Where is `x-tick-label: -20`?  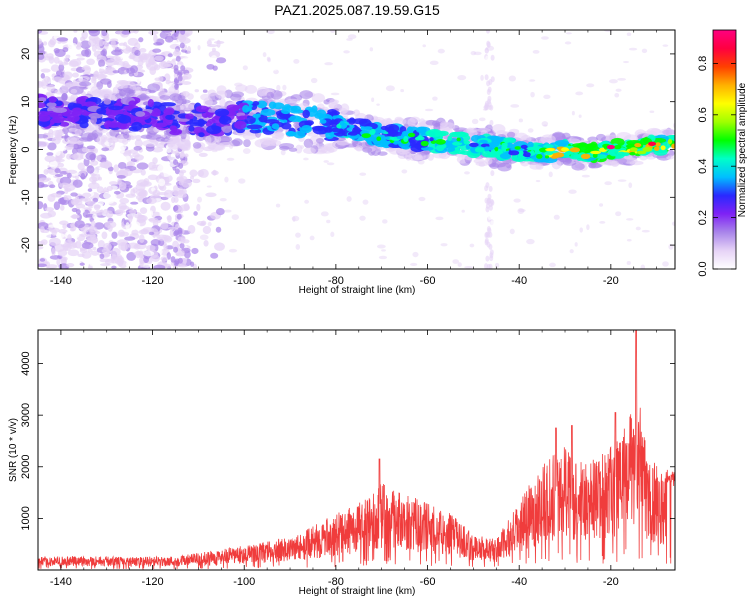
x-tick-label: -20 is located at coordinates (611, 582).